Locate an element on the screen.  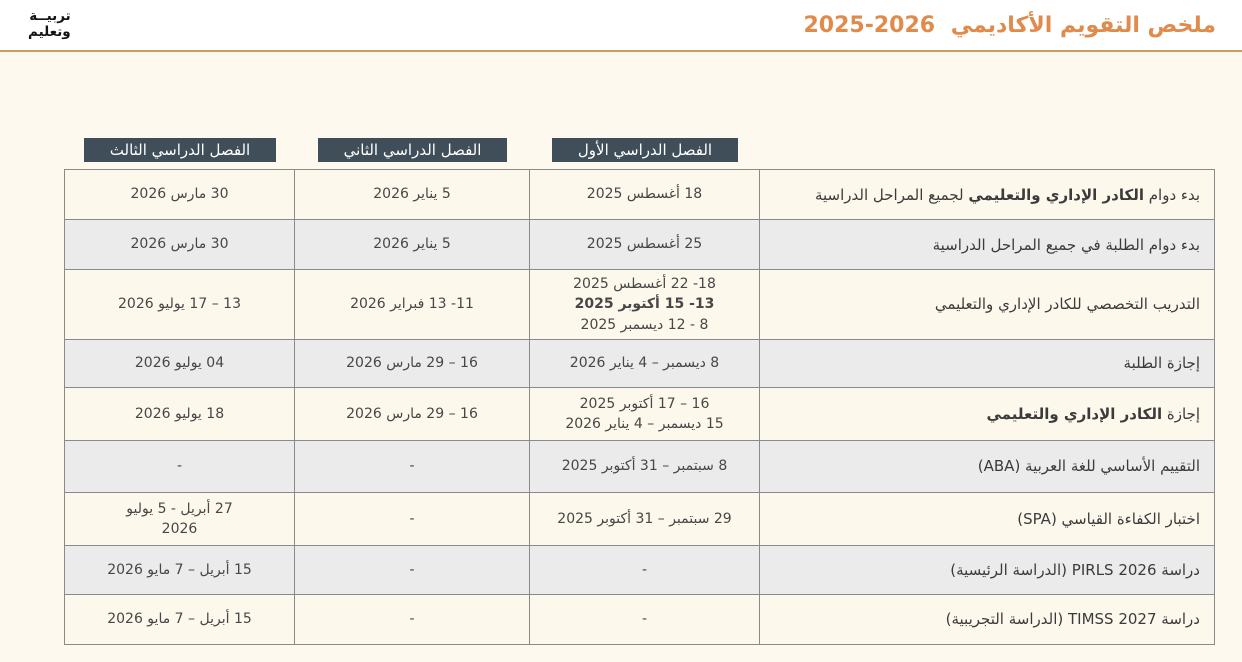
date-text: 18 يوليو 2026 is located at coordinates (179, 413).